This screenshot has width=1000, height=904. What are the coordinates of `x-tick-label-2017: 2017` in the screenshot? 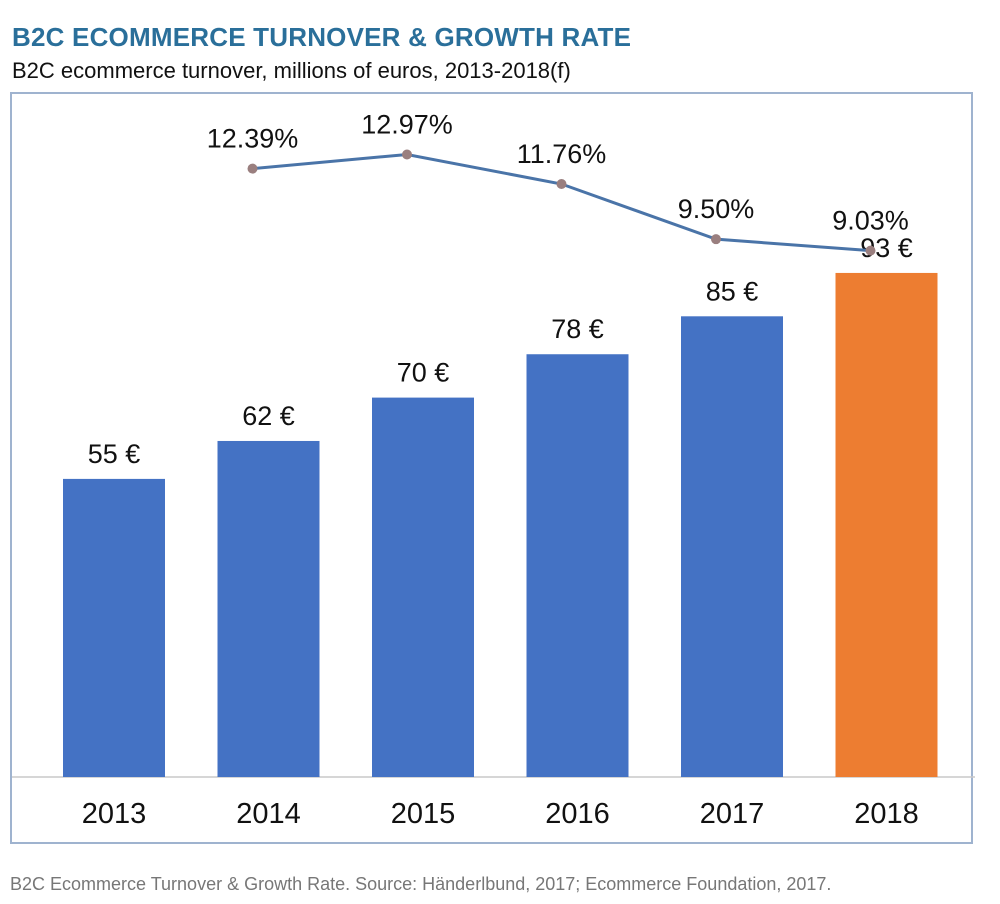 It's located at (732, 814).